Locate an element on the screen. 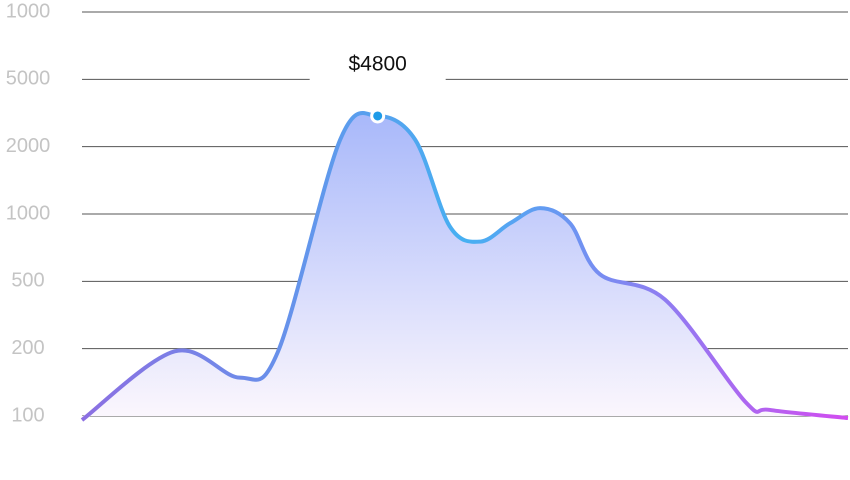 The height and width of the screenshot is (480, 850). annotation-backdrop is located at coordinates (377, 75).